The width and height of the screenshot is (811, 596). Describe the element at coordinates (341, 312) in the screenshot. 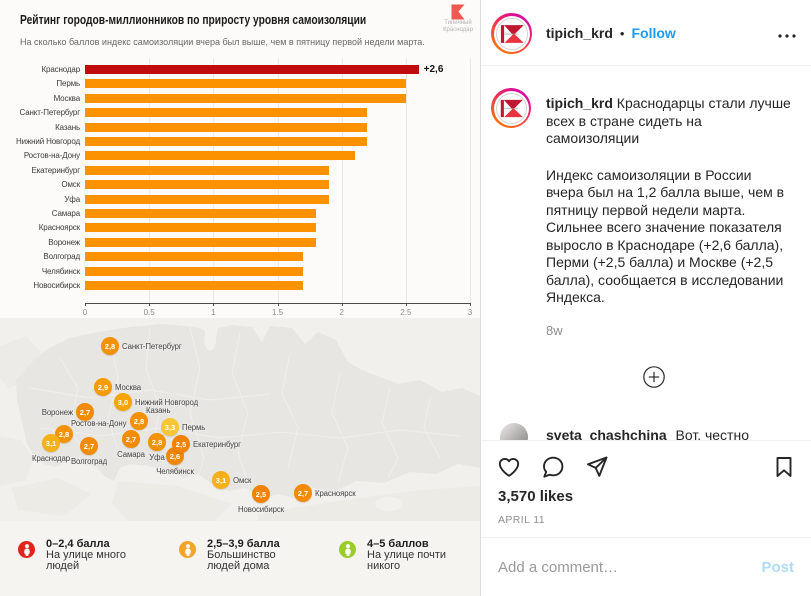

I see `axis-tick-label: 2` at that location.